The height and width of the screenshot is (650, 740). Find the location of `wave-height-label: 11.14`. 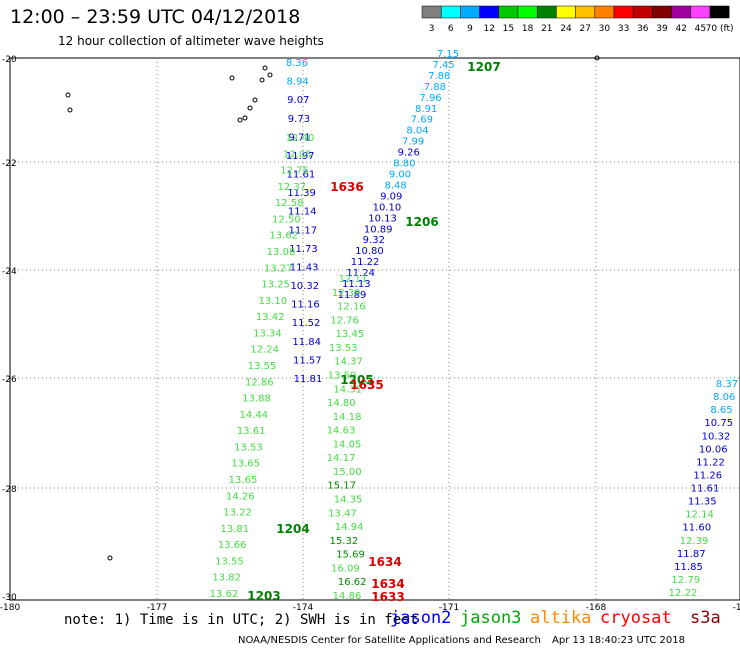

wave-height-label: 11.14 is located at coordinates (302, 212).